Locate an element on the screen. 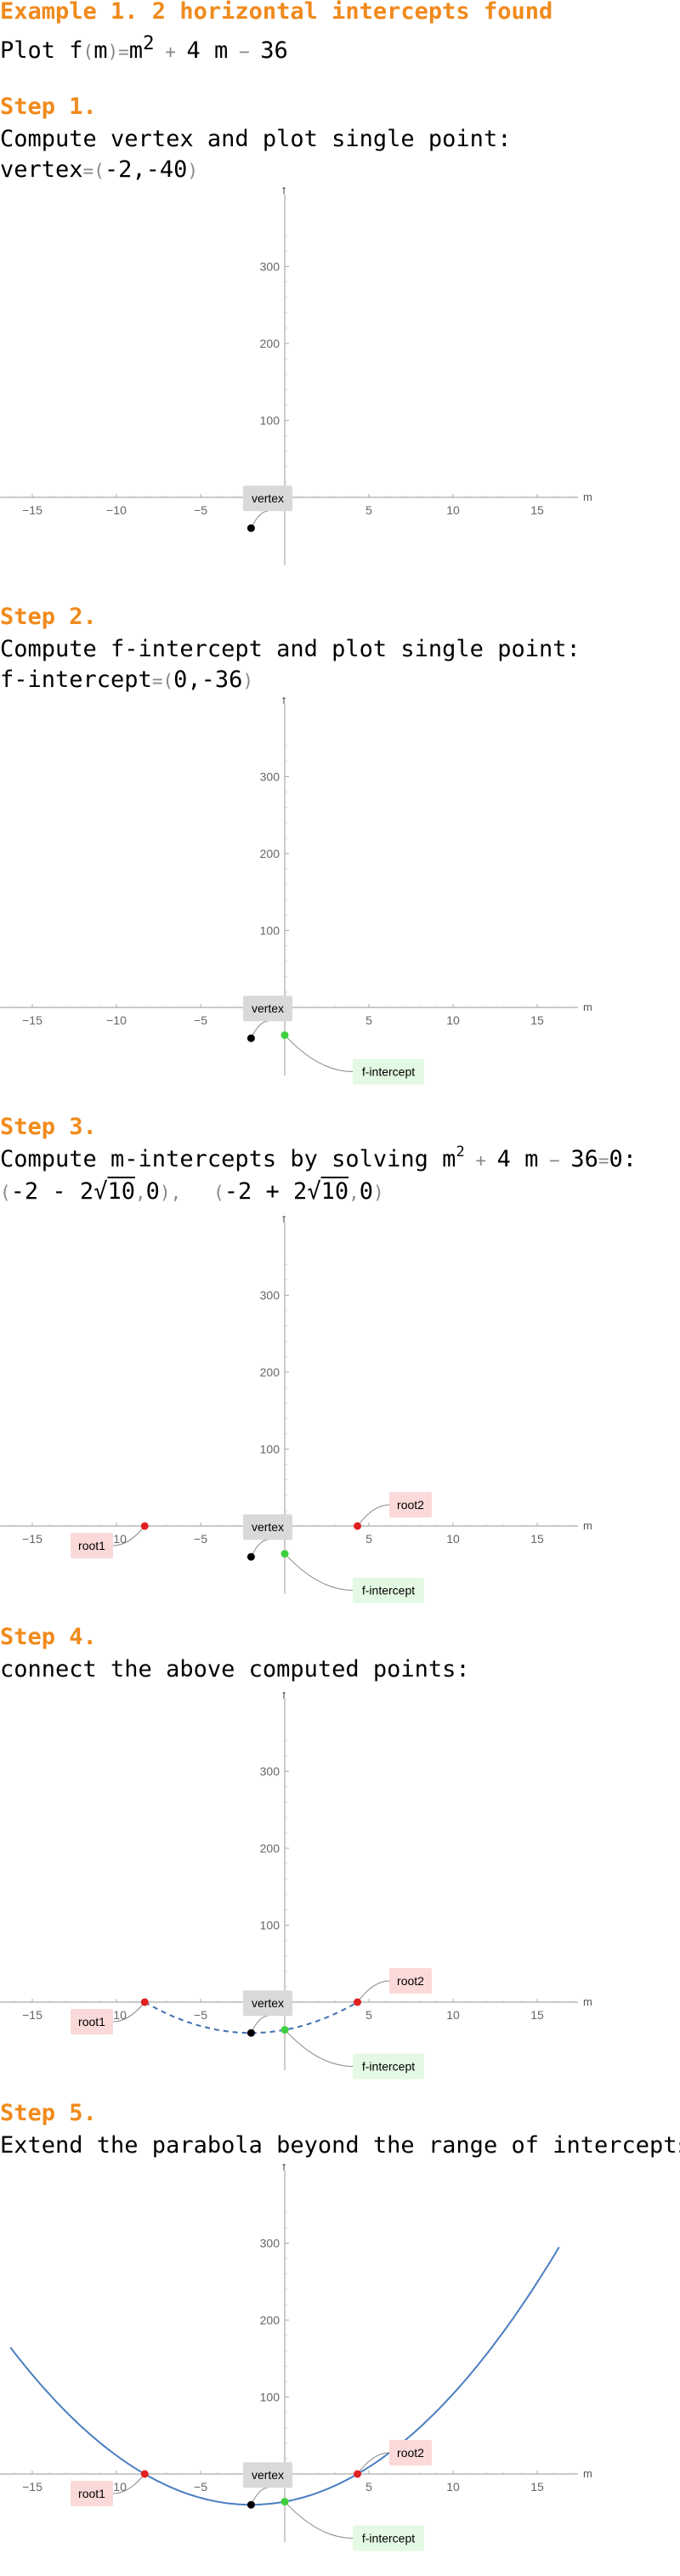  step-2-result-value: 0,-36 is located at coordinates (208, 680).